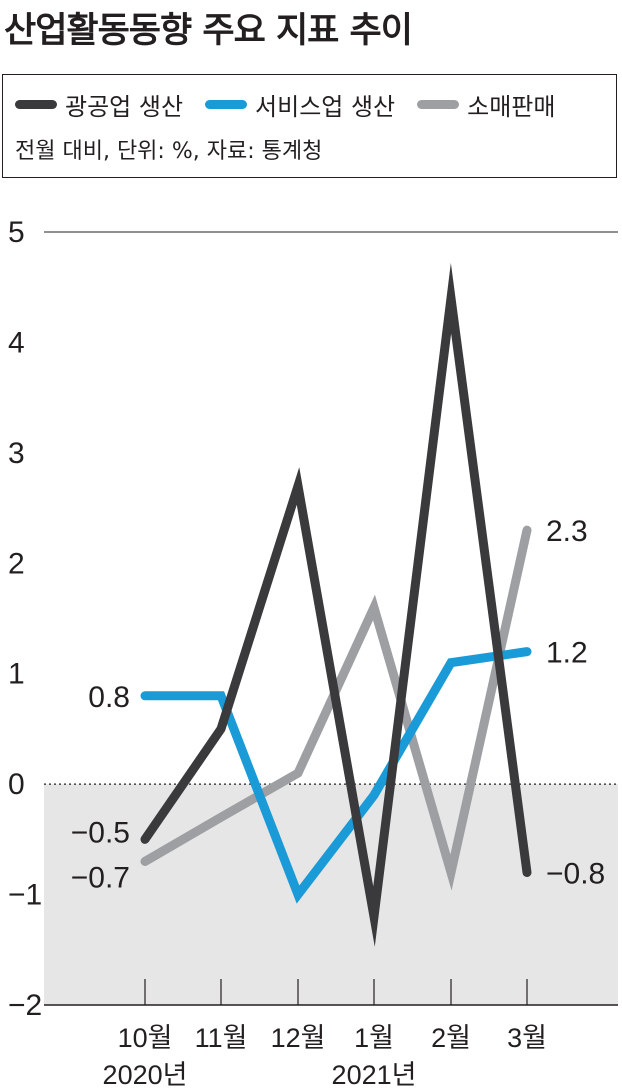  Describe the element at coordinates (16, 784) in the screenshot. I see `y-tick-label: 0` at that location.